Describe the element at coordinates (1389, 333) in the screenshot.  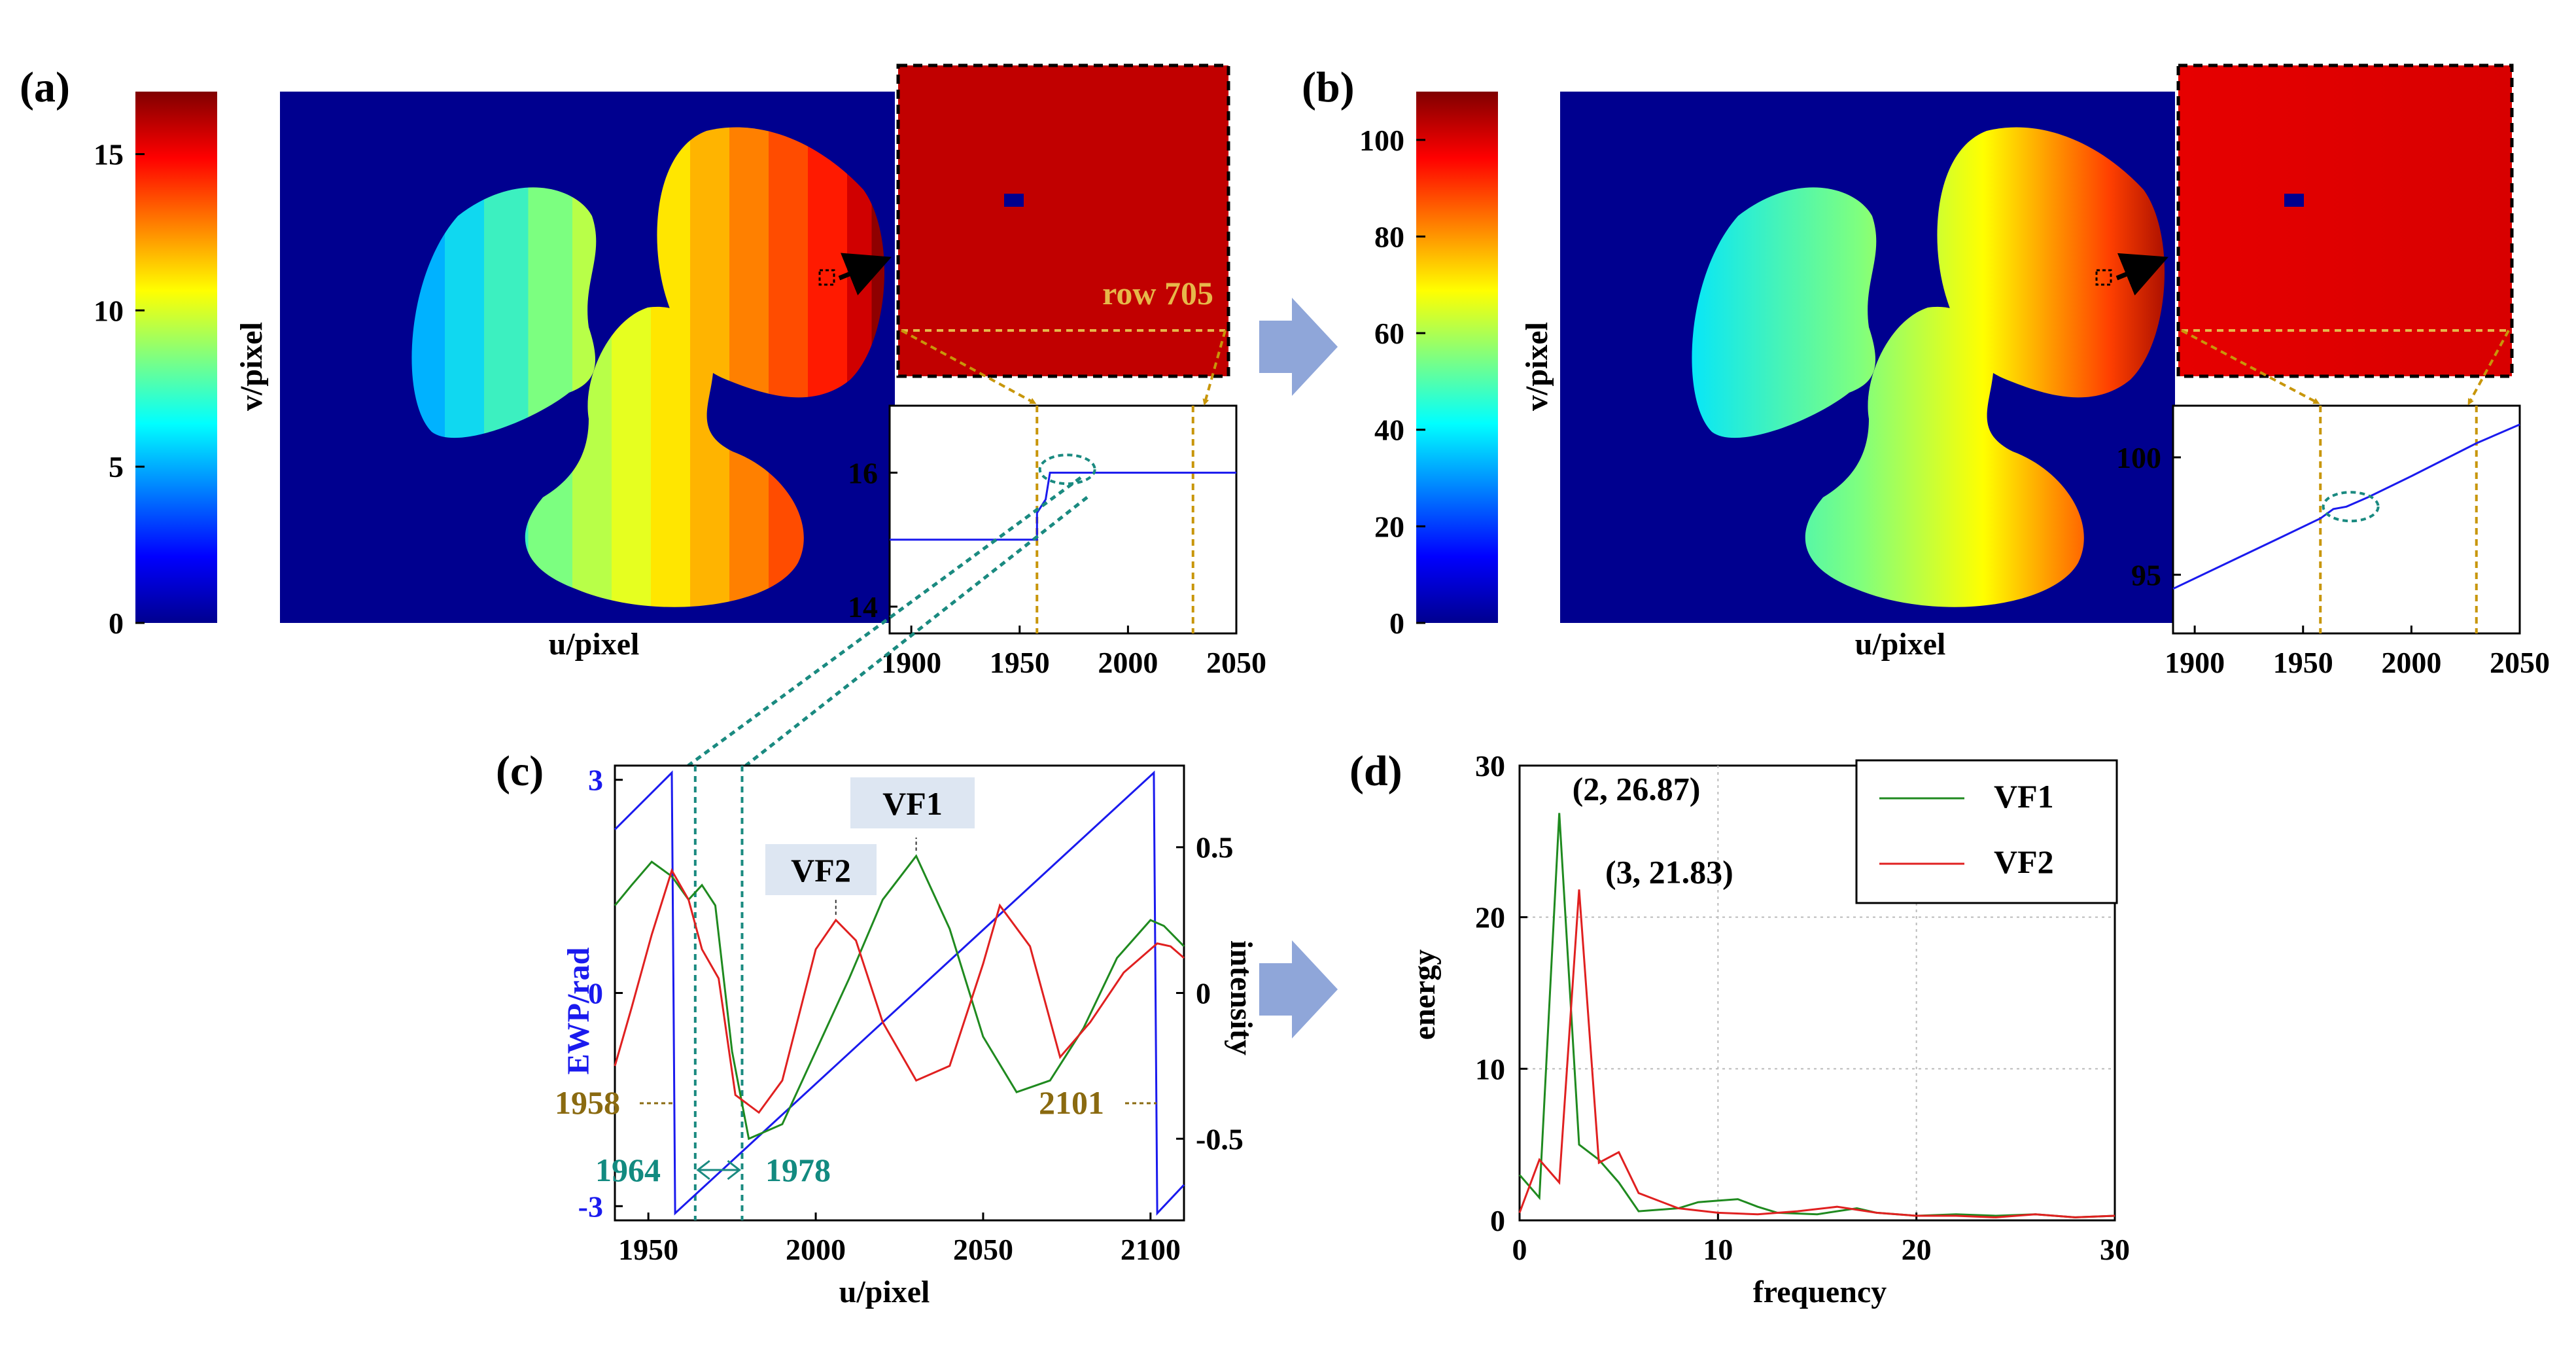
I see `colorbar-tick-label: 60` at that location.